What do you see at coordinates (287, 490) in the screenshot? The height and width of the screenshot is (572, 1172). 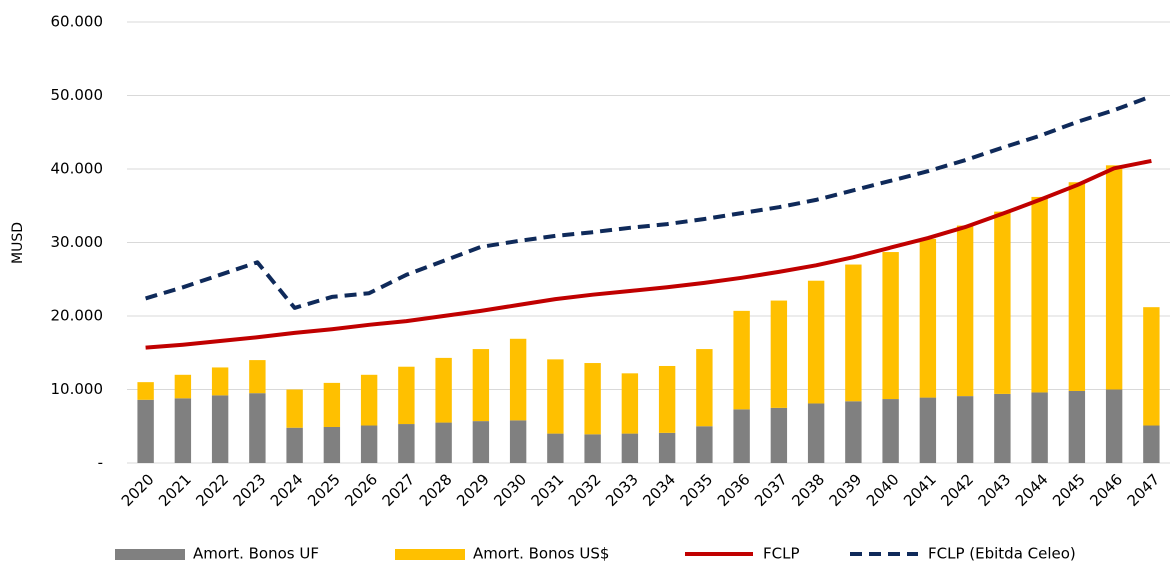 I see `x-tick-label: 2024` at bounding box center [287, 490].